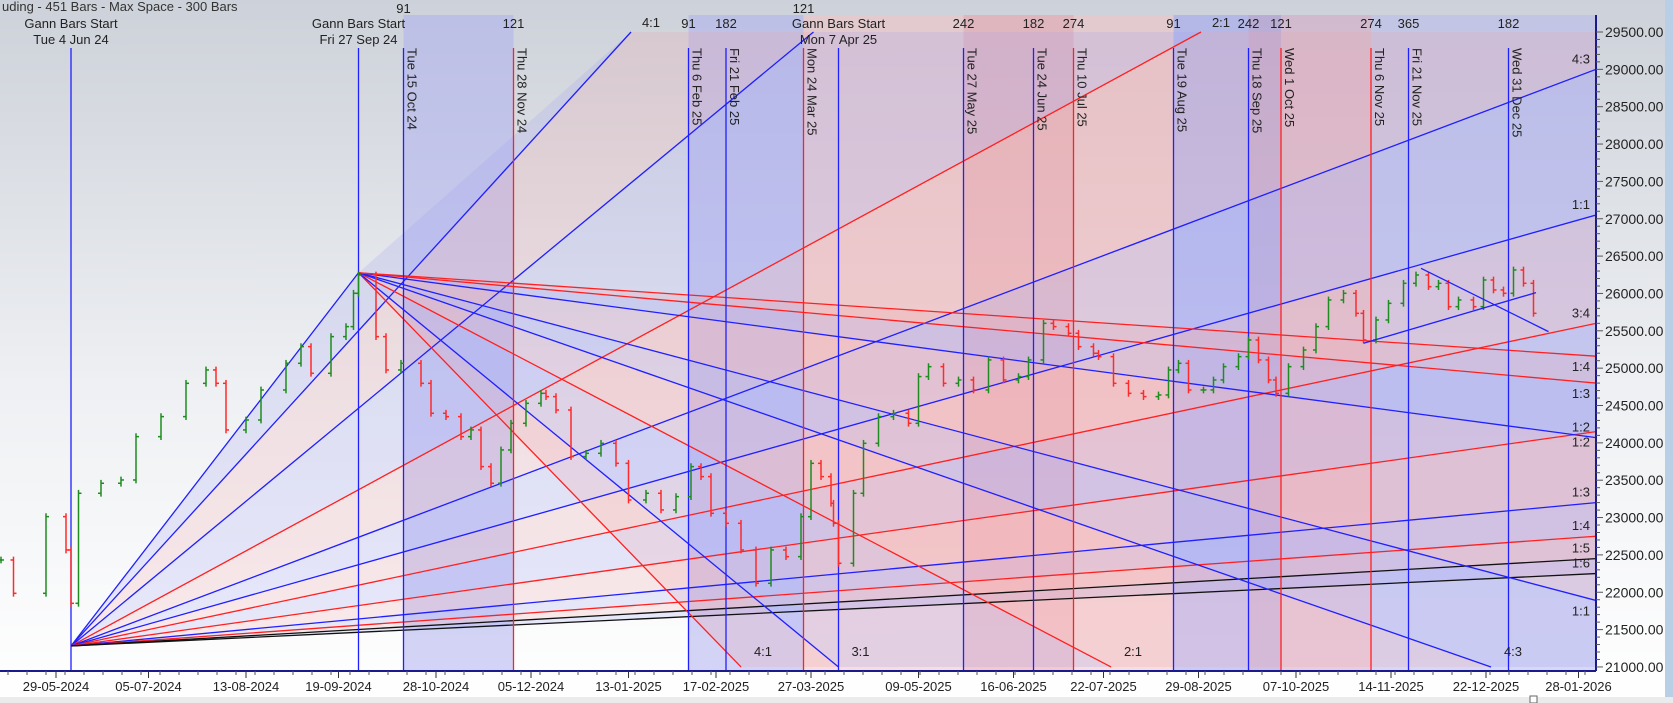  What do you see at coordinates (1581, 563) in the screenshot?
I see `gann-ratio-label: 1:6` at bounding box center [1581, 563].